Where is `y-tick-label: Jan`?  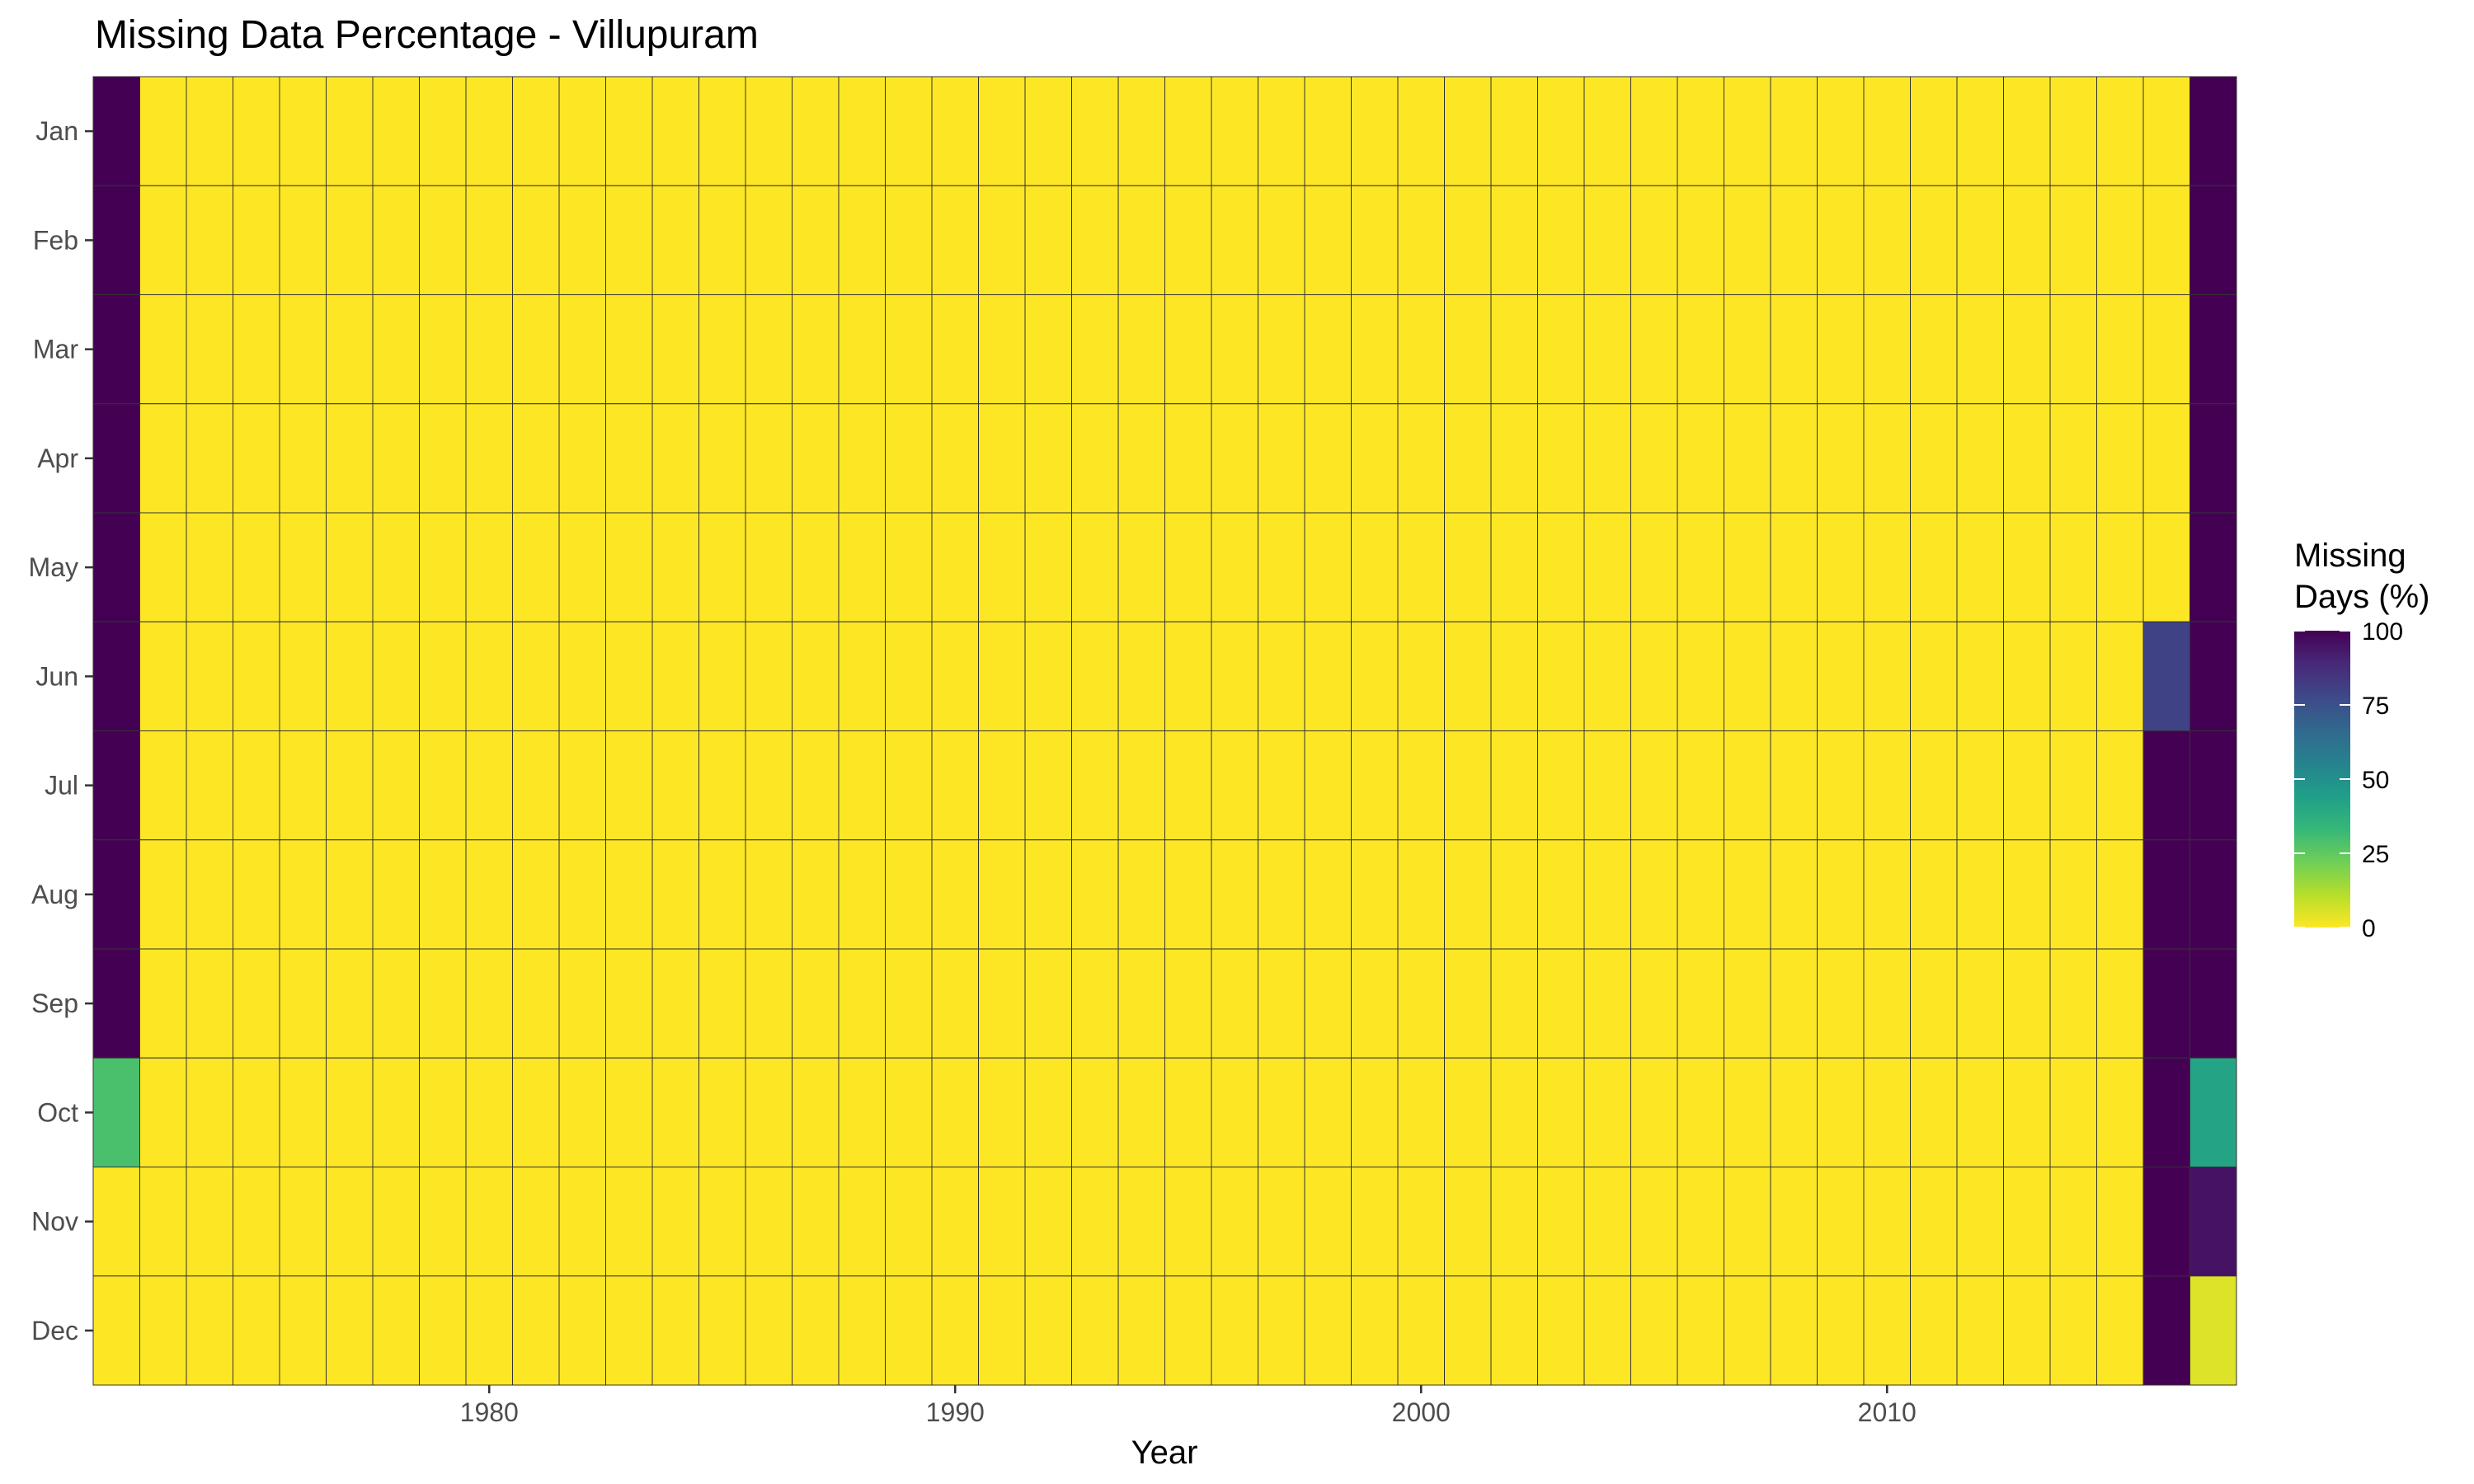
y-tick-label: Jan is located at coordinates (56, 131).